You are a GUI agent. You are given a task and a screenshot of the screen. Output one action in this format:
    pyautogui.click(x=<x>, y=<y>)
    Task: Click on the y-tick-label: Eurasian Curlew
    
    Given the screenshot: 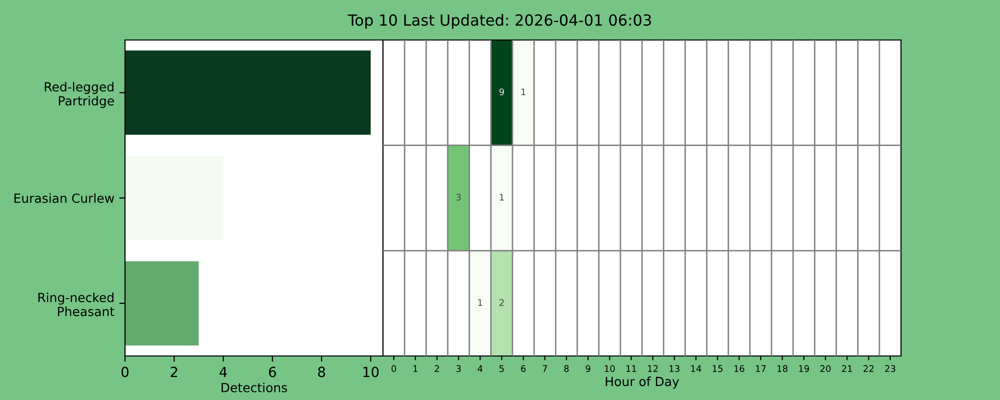 What is the action you would take?
    pyautogui.click(x=64, y=198)
    